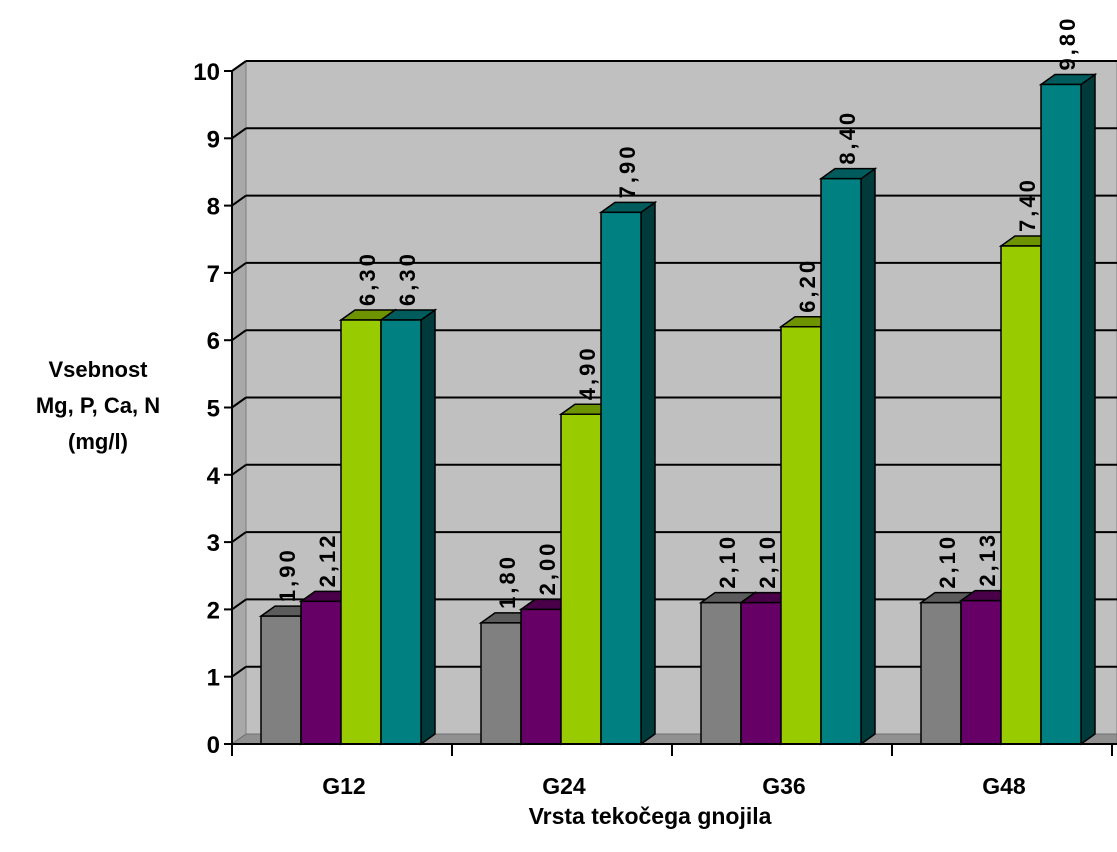 The image size is (1117, 852). Describe the element at coordinates (213, 207) in the screenshot. I see `y-tick-label: 8` at that location.